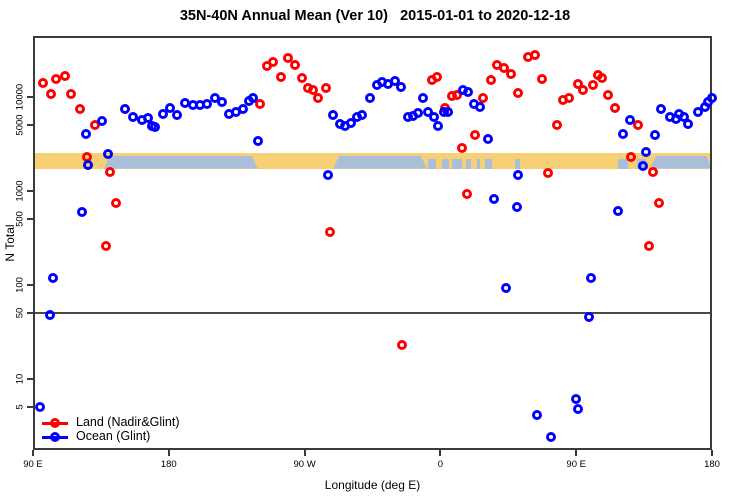 The width and height of the screenshot is (750, 500). I want to click on y-axis-tick-label: 10, so click(20, 378).